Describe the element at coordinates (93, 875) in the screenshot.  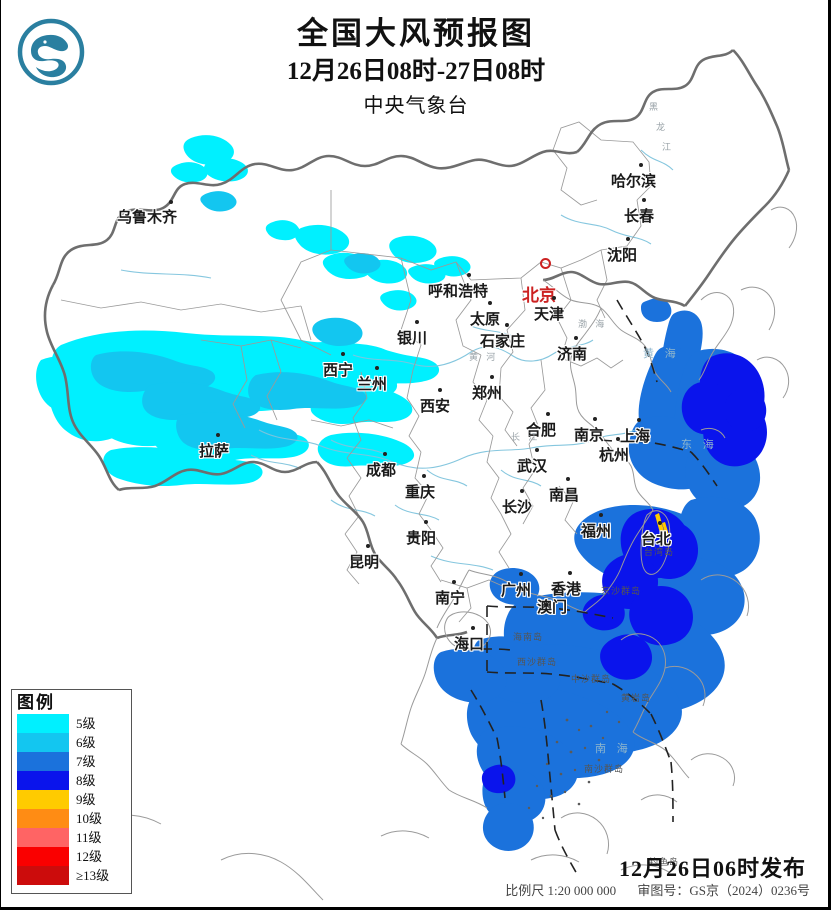
I see `legend-label: ≥13级` at that location.